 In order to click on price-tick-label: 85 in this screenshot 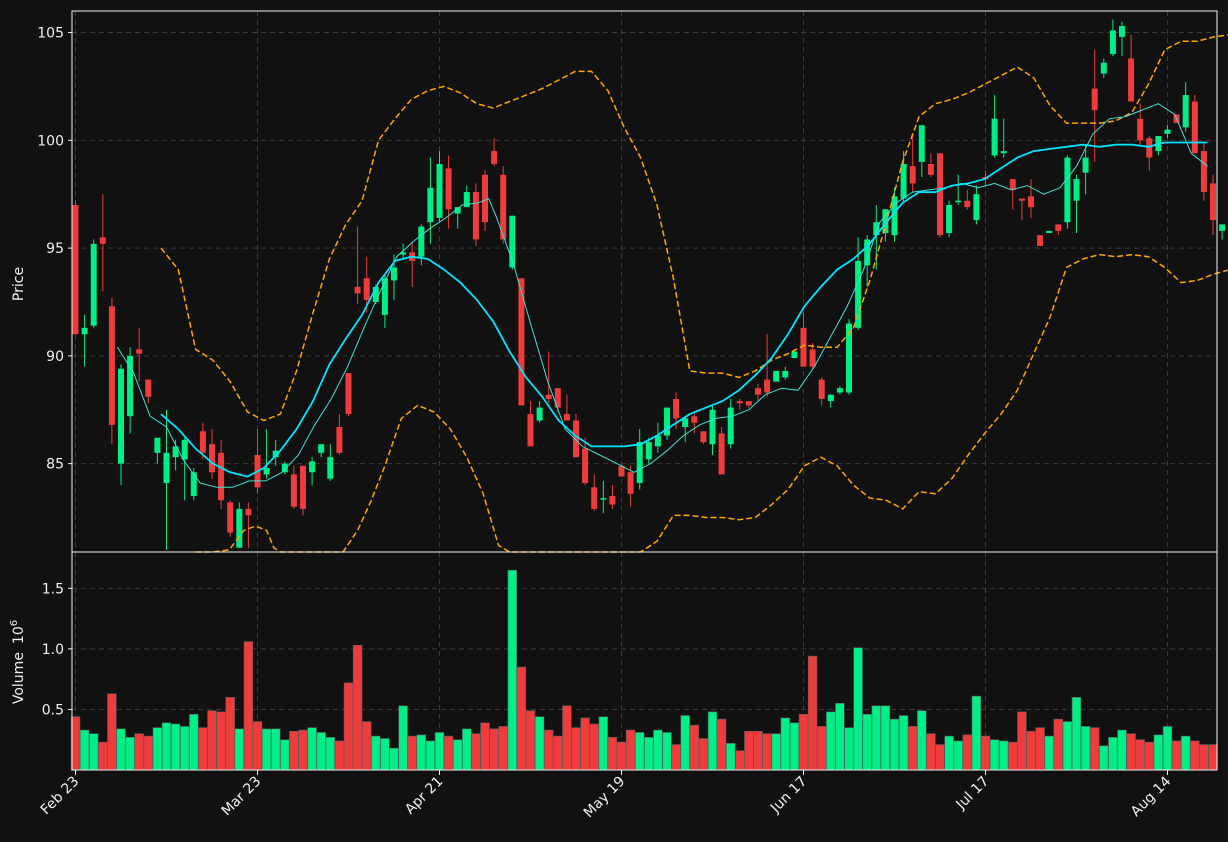, I will do `click(55, 465)`.